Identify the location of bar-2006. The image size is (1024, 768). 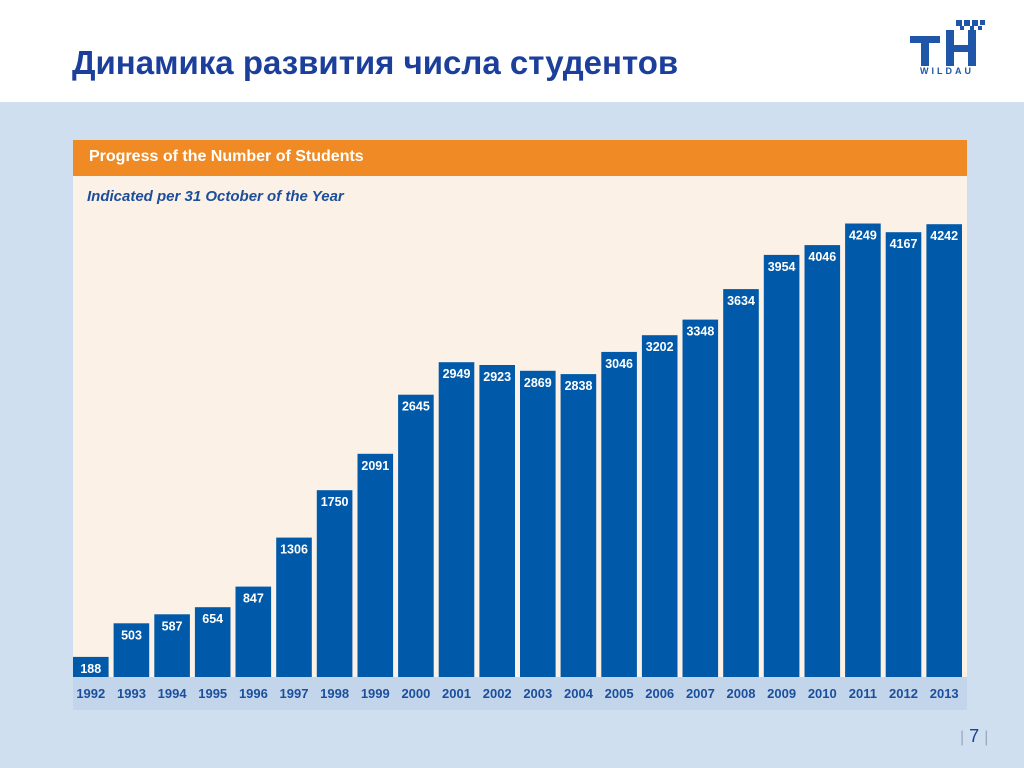
(659, 506).